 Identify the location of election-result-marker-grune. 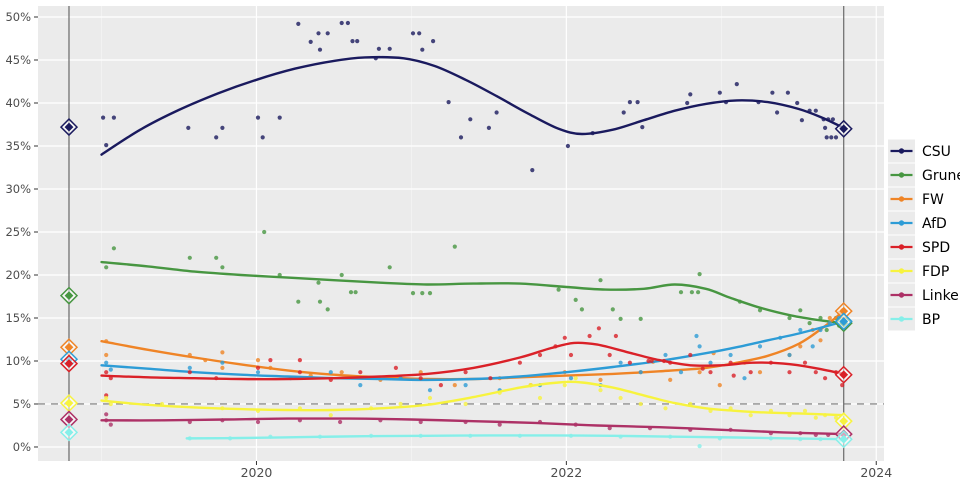
(69, 296).